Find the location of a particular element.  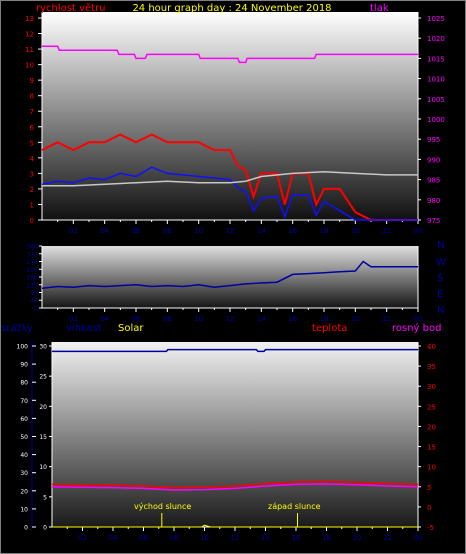

right-tick-label: 1020 is located at coordinates (436, 39).